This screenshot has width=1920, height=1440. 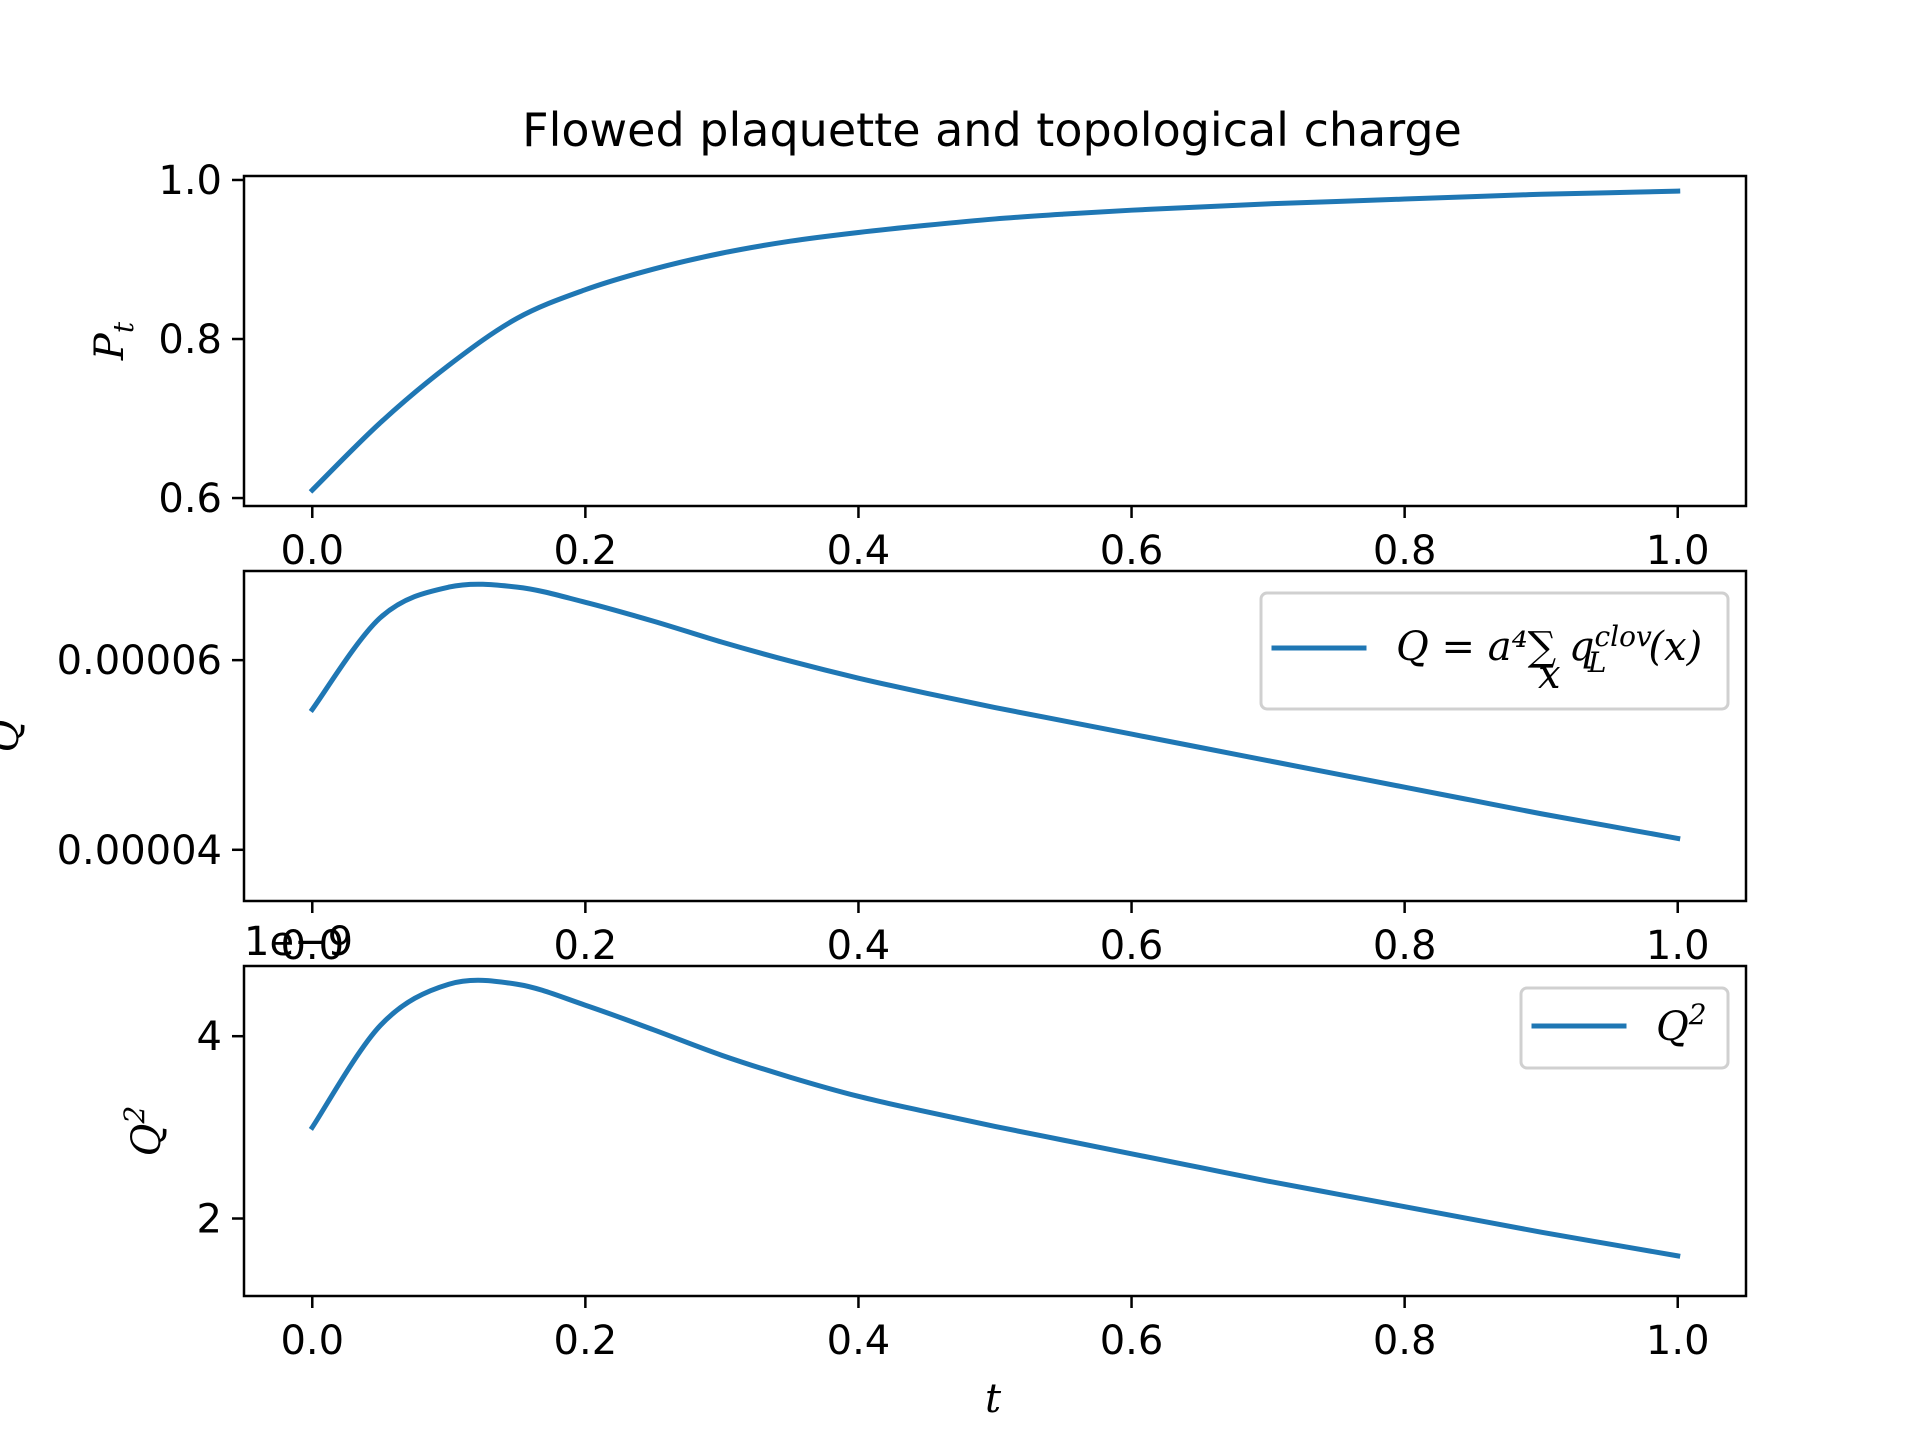 I want to click on x-tick-label-charge: 0.4, so click(x=859, y=946).